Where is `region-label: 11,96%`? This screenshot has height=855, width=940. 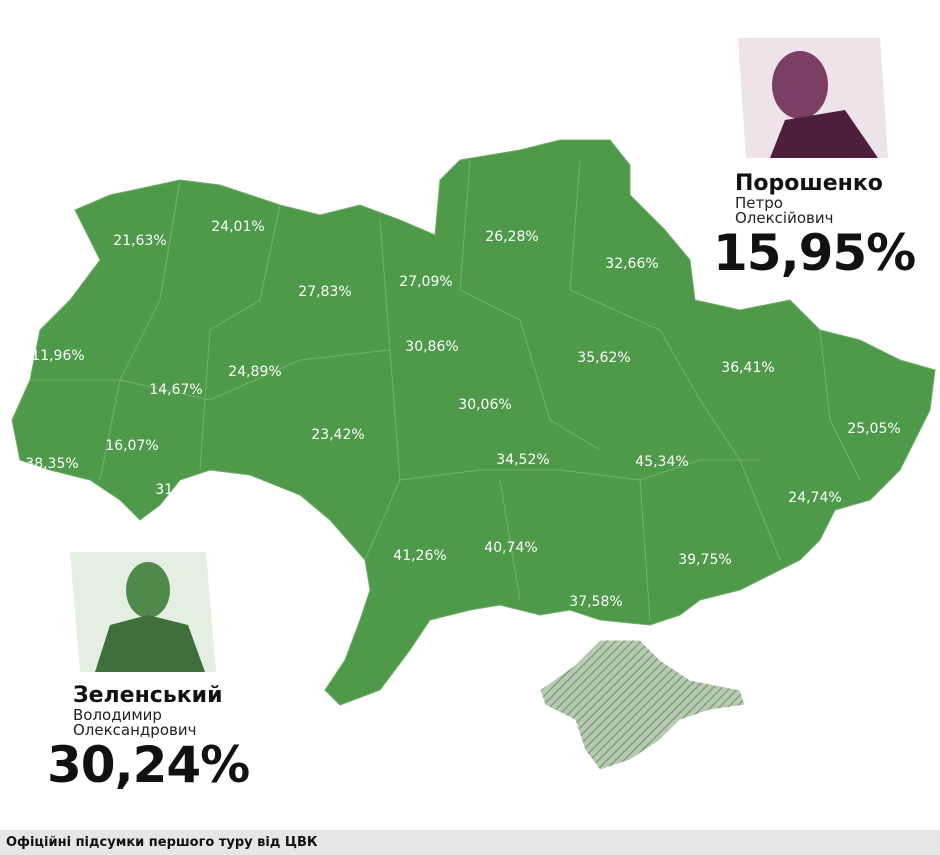 region-label: 11,96% is located at coordinates (57, 356).